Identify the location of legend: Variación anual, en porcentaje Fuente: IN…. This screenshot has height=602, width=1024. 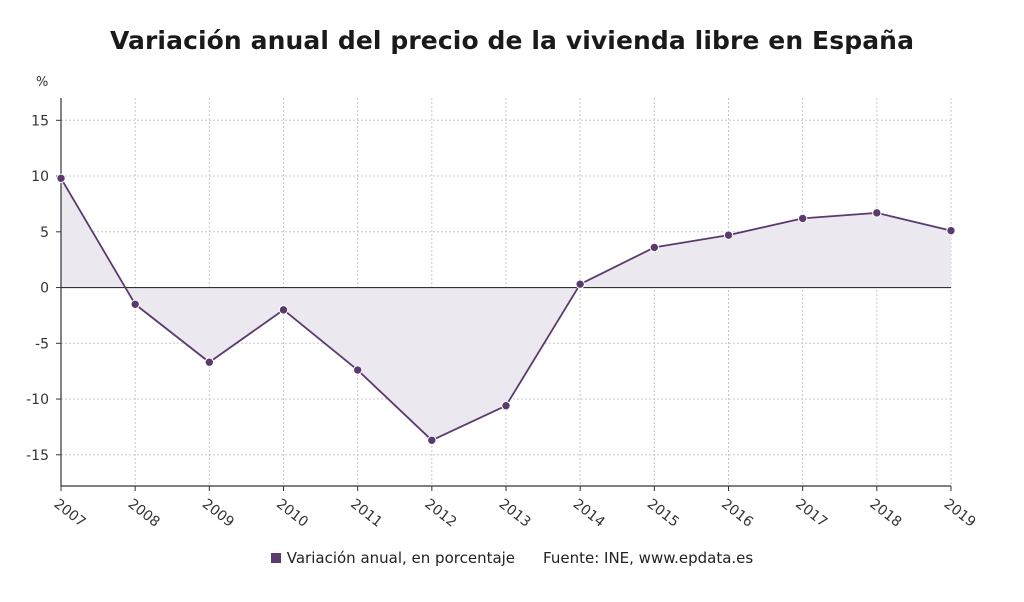
(512, 558).